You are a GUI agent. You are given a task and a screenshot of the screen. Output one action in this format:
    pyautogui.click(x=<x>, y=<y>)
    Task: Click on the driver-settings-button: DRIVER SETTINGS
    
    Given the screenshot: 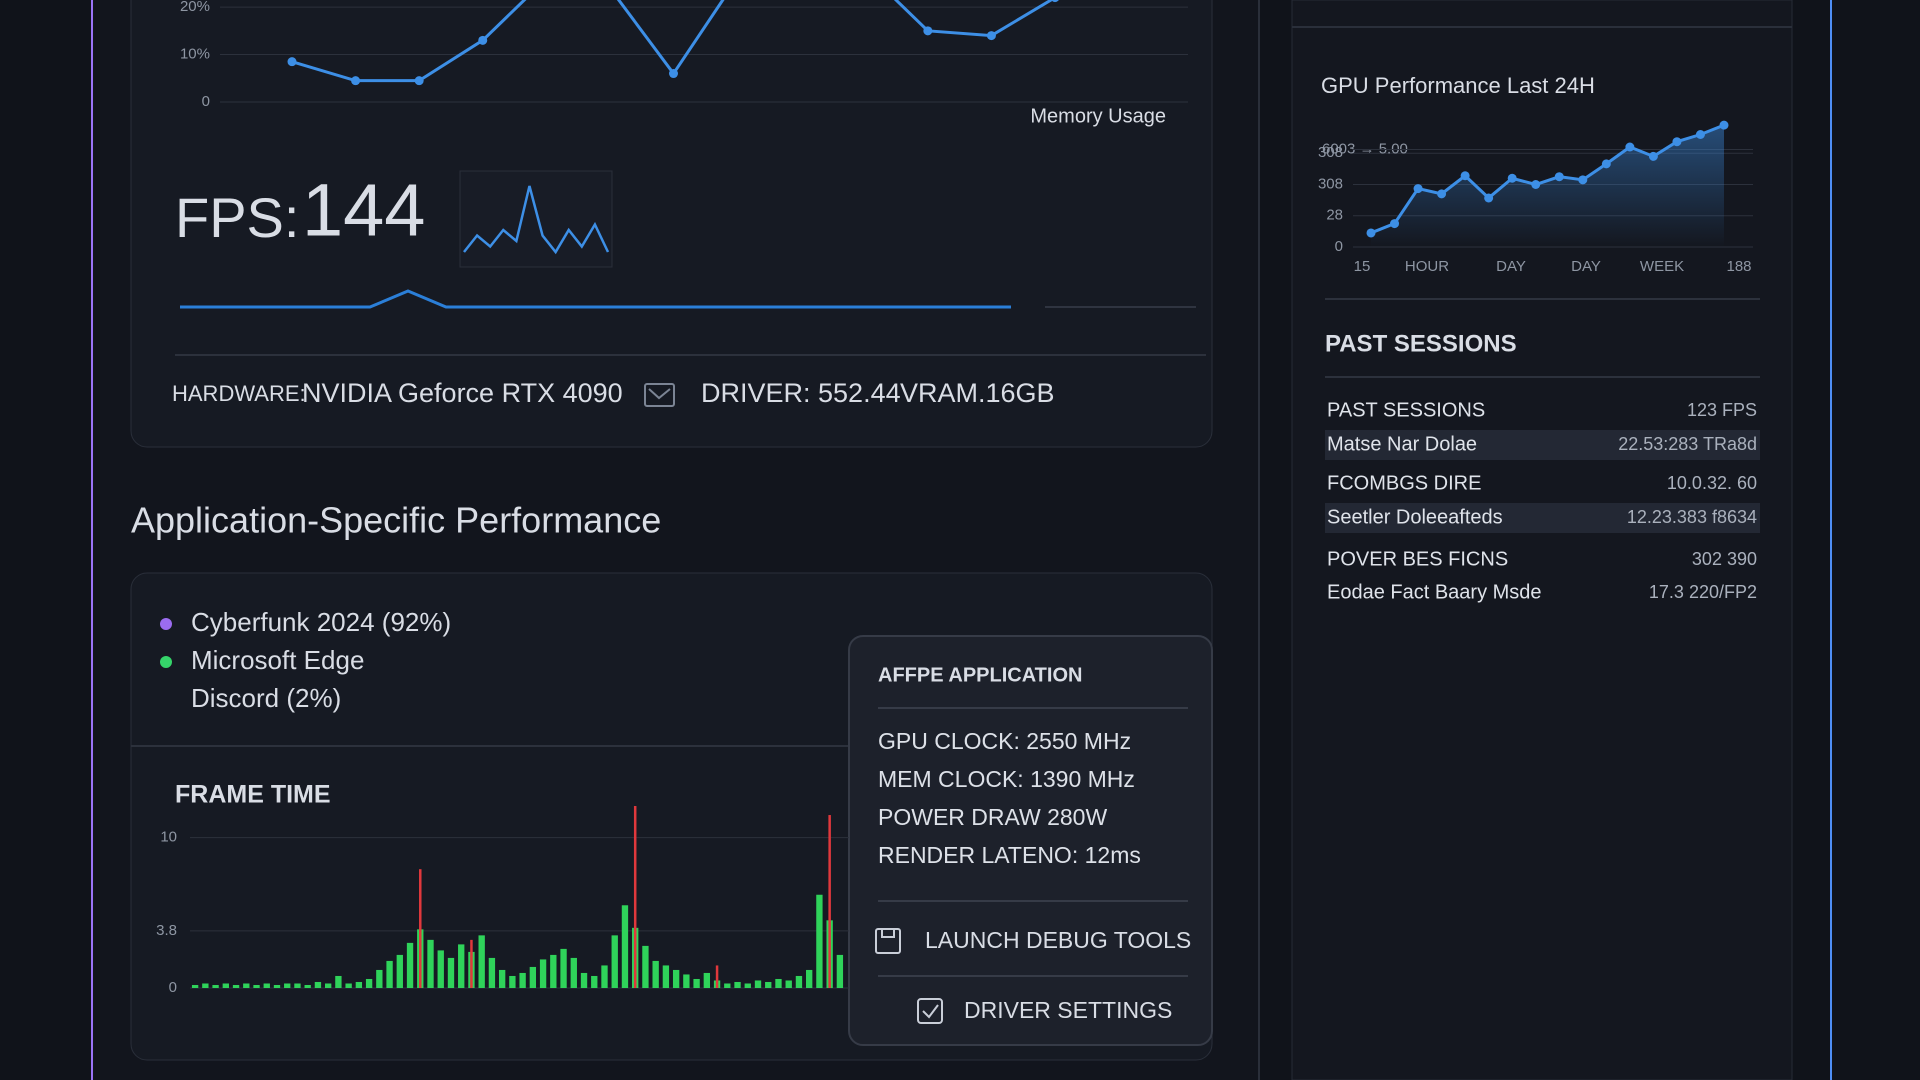 What is the action you would take?
    pyautogui.click(x=1044, y=1010)
    